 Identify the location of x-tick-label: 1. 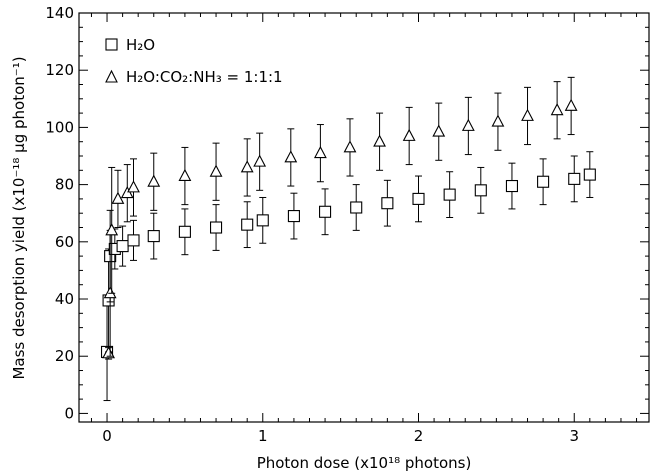
(263, 436).